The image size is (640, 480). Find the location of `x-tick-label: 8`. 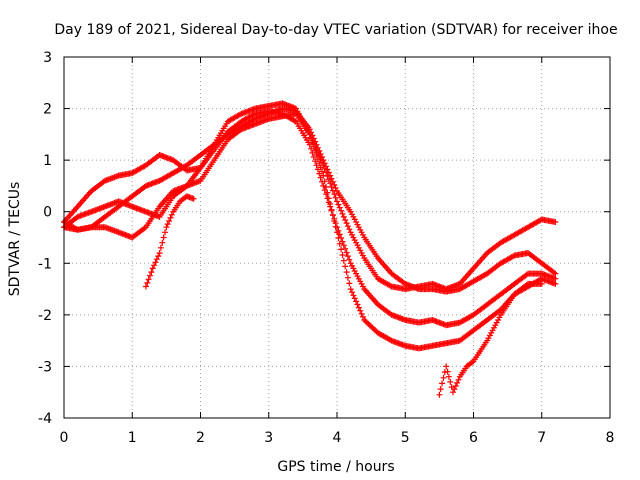

x-tick-label: 8 is located at coordinates (610, 438).